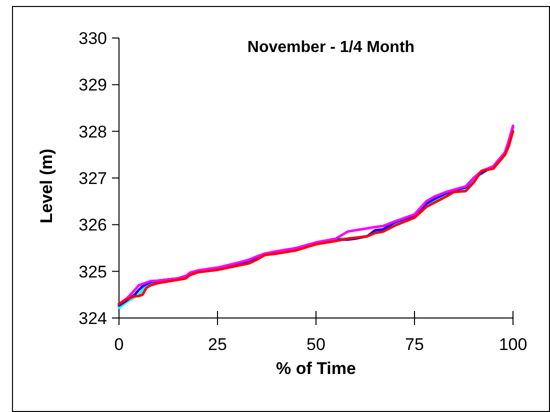 The height and width of the screenshot is (412, 550). I want to click on y-tick-label: 327, so click(92, 178).